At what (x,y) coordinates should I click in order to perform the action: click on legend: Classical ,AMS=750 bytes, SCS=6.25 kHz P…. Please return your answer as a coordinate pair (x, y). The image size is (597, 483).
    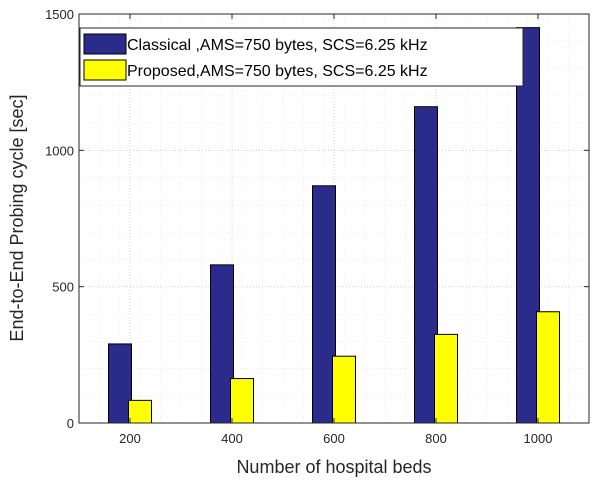
    Looking at the image, I should click on (301, 57).